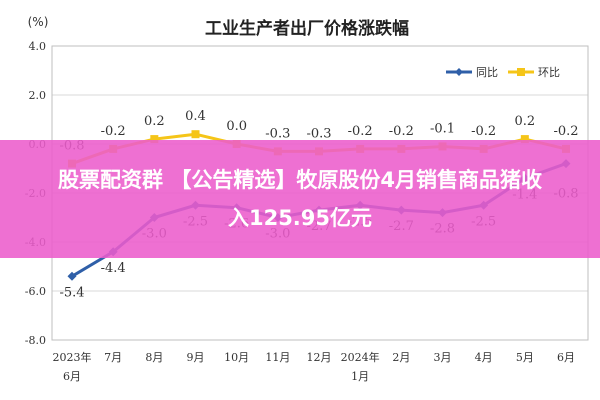 This screenshot has height=400, width=600. Describe the element at coordinates (113, 268) in the screenshot. I see `data-label-yoy: -4.4` at that location.